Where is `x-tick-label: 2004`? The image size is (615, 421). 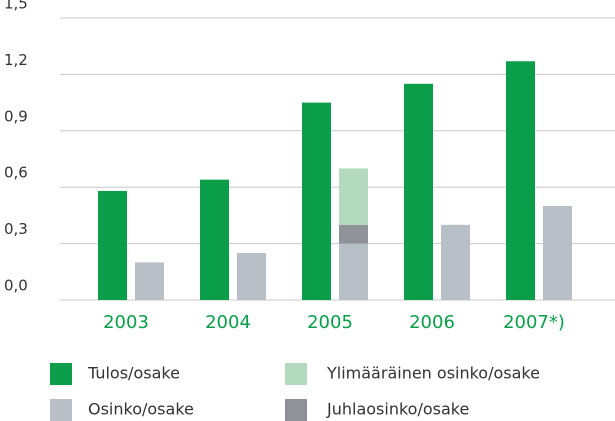
x-tick-label: 2004 is located at coordinates (228, 322).